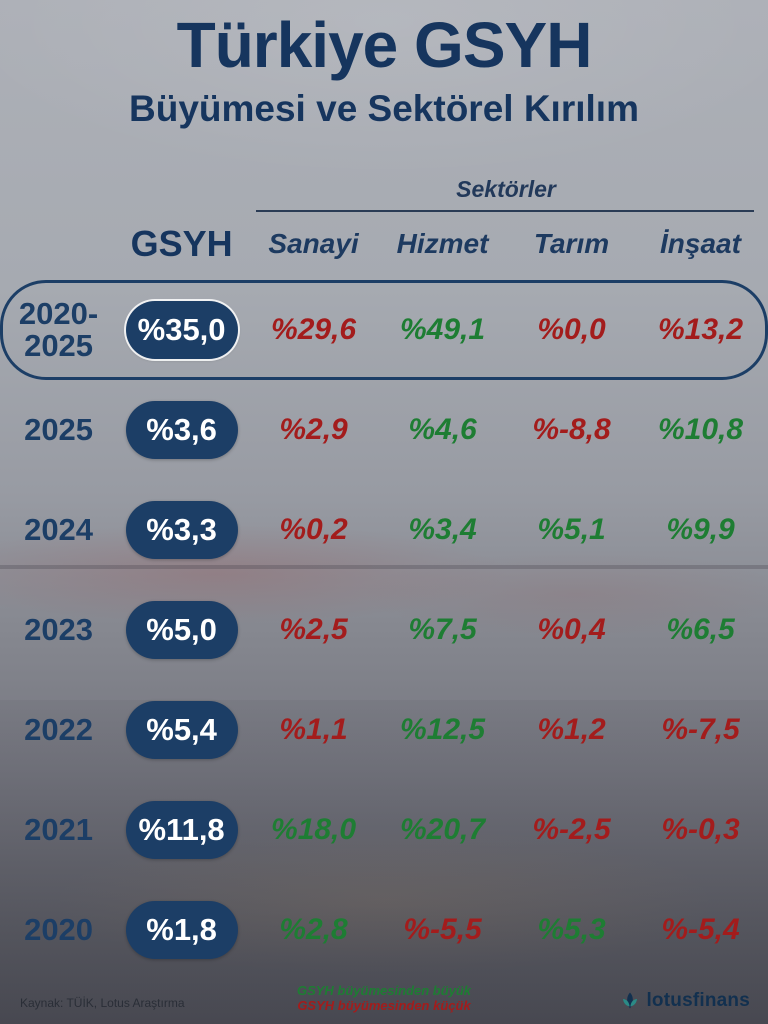  Describe the element at coordinates (59, 530) in the screenshot. I see `year-label: 2024` at that location.